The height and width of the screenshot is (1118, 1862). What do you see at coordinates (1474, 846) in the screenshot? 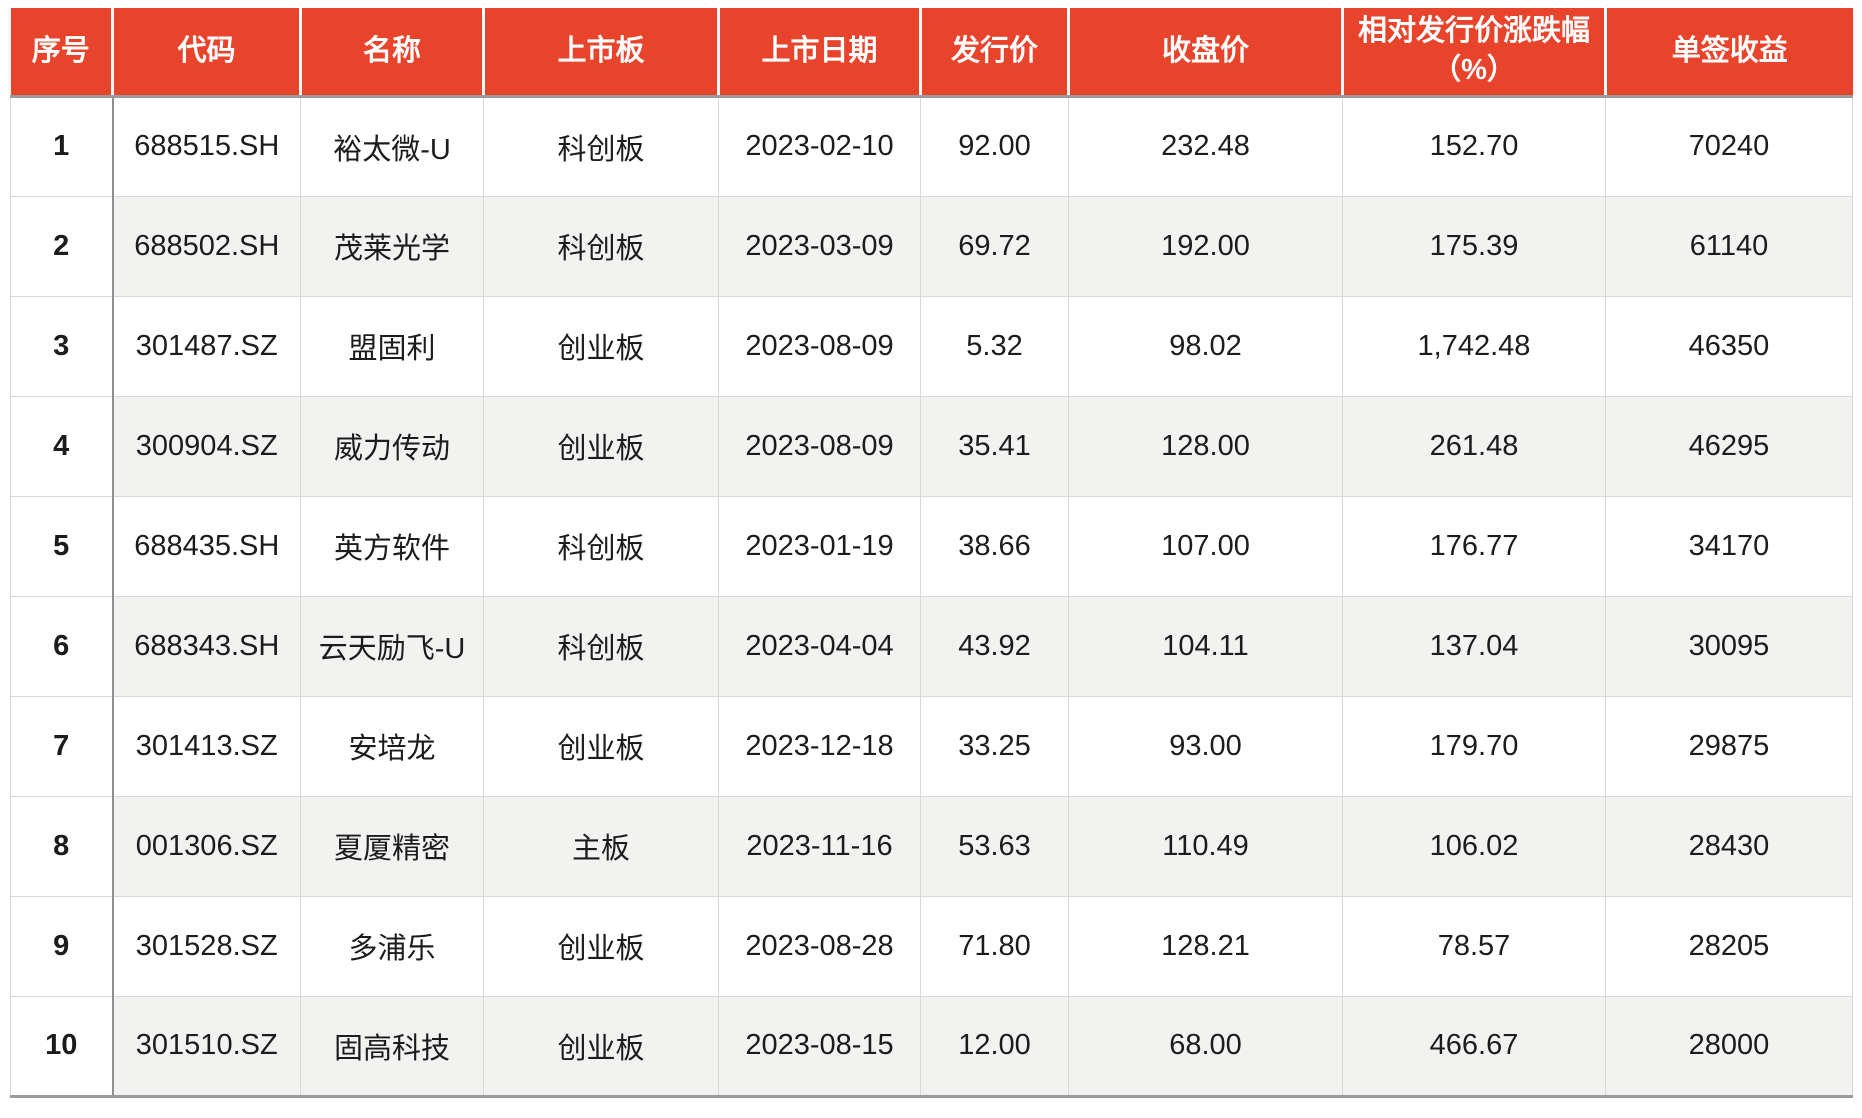
I see `cell-change-pct: 106.02` at bounding box center [1474, 846].